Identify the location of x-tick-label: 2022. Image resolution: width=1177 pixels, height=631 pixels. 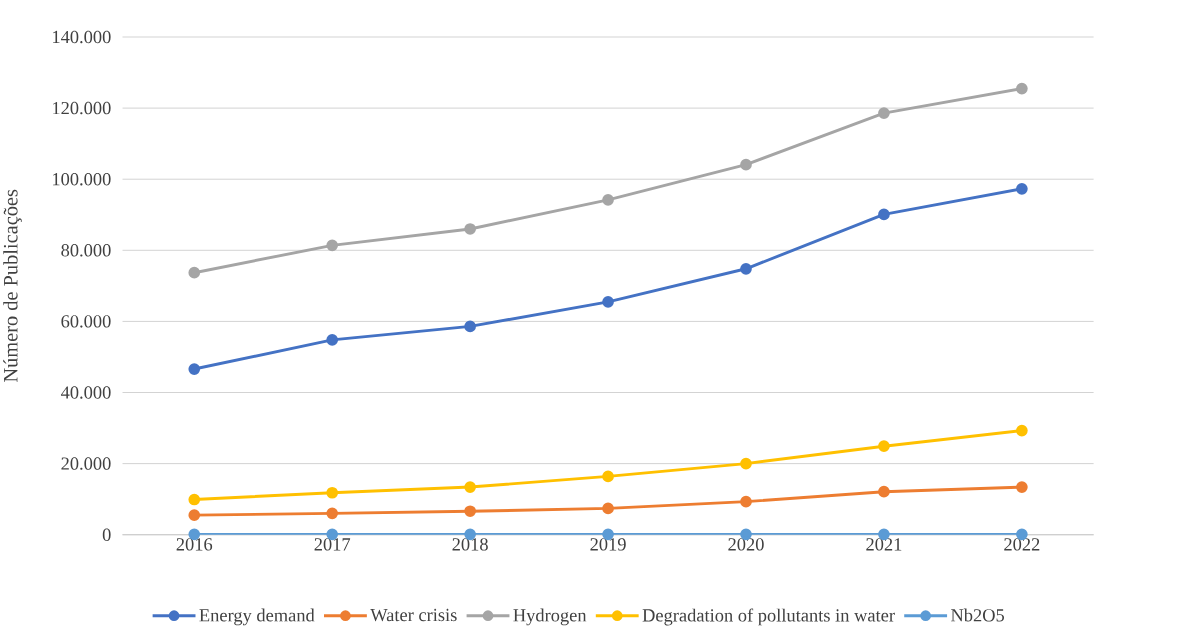
(1022, 544).